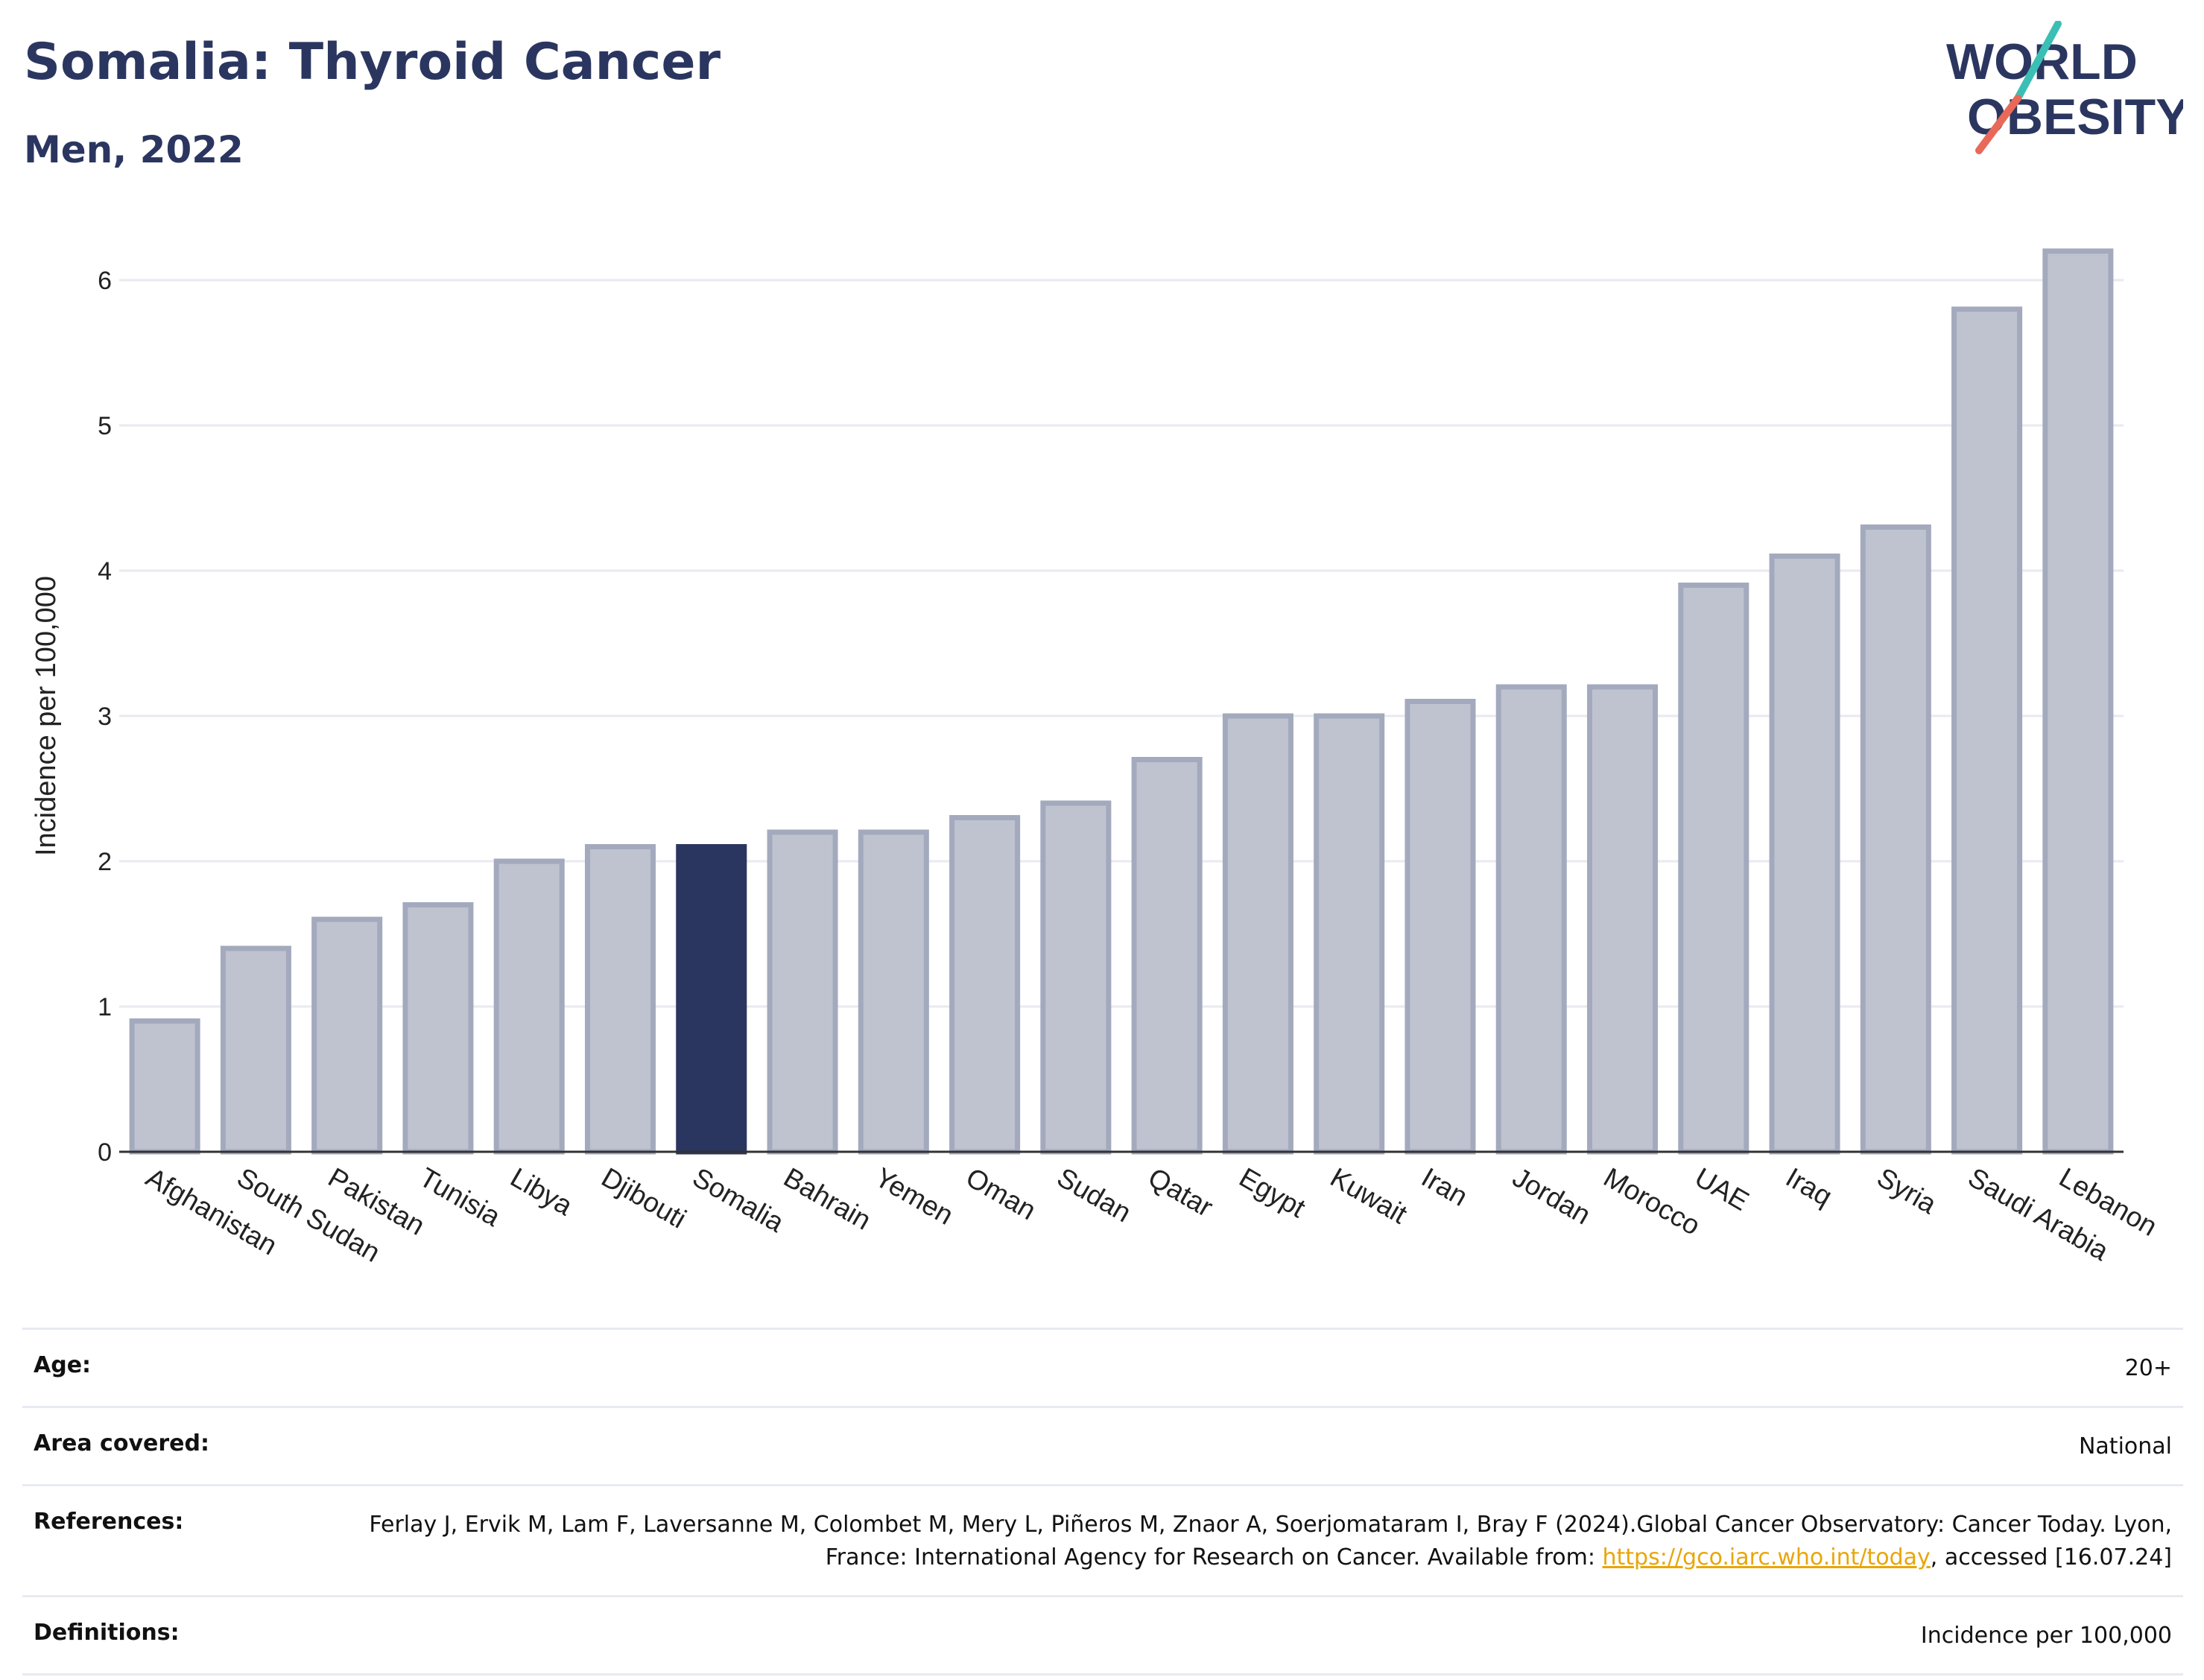  Describe the element at coordinates (1102, 1445) in the screenshot. I see `info-row-area: Area covered: National` at that location.